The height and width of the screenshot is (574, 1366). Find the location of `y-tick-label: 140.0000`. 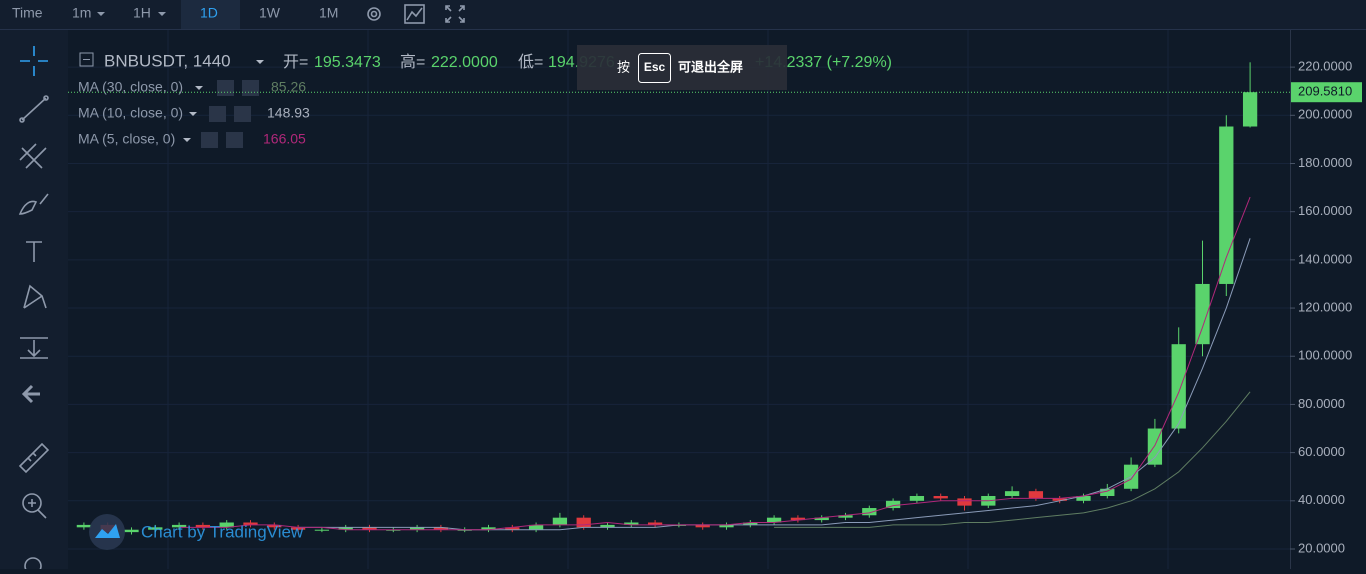

y-tick-label: 140.0000 is located at coordinates (1325, 258).